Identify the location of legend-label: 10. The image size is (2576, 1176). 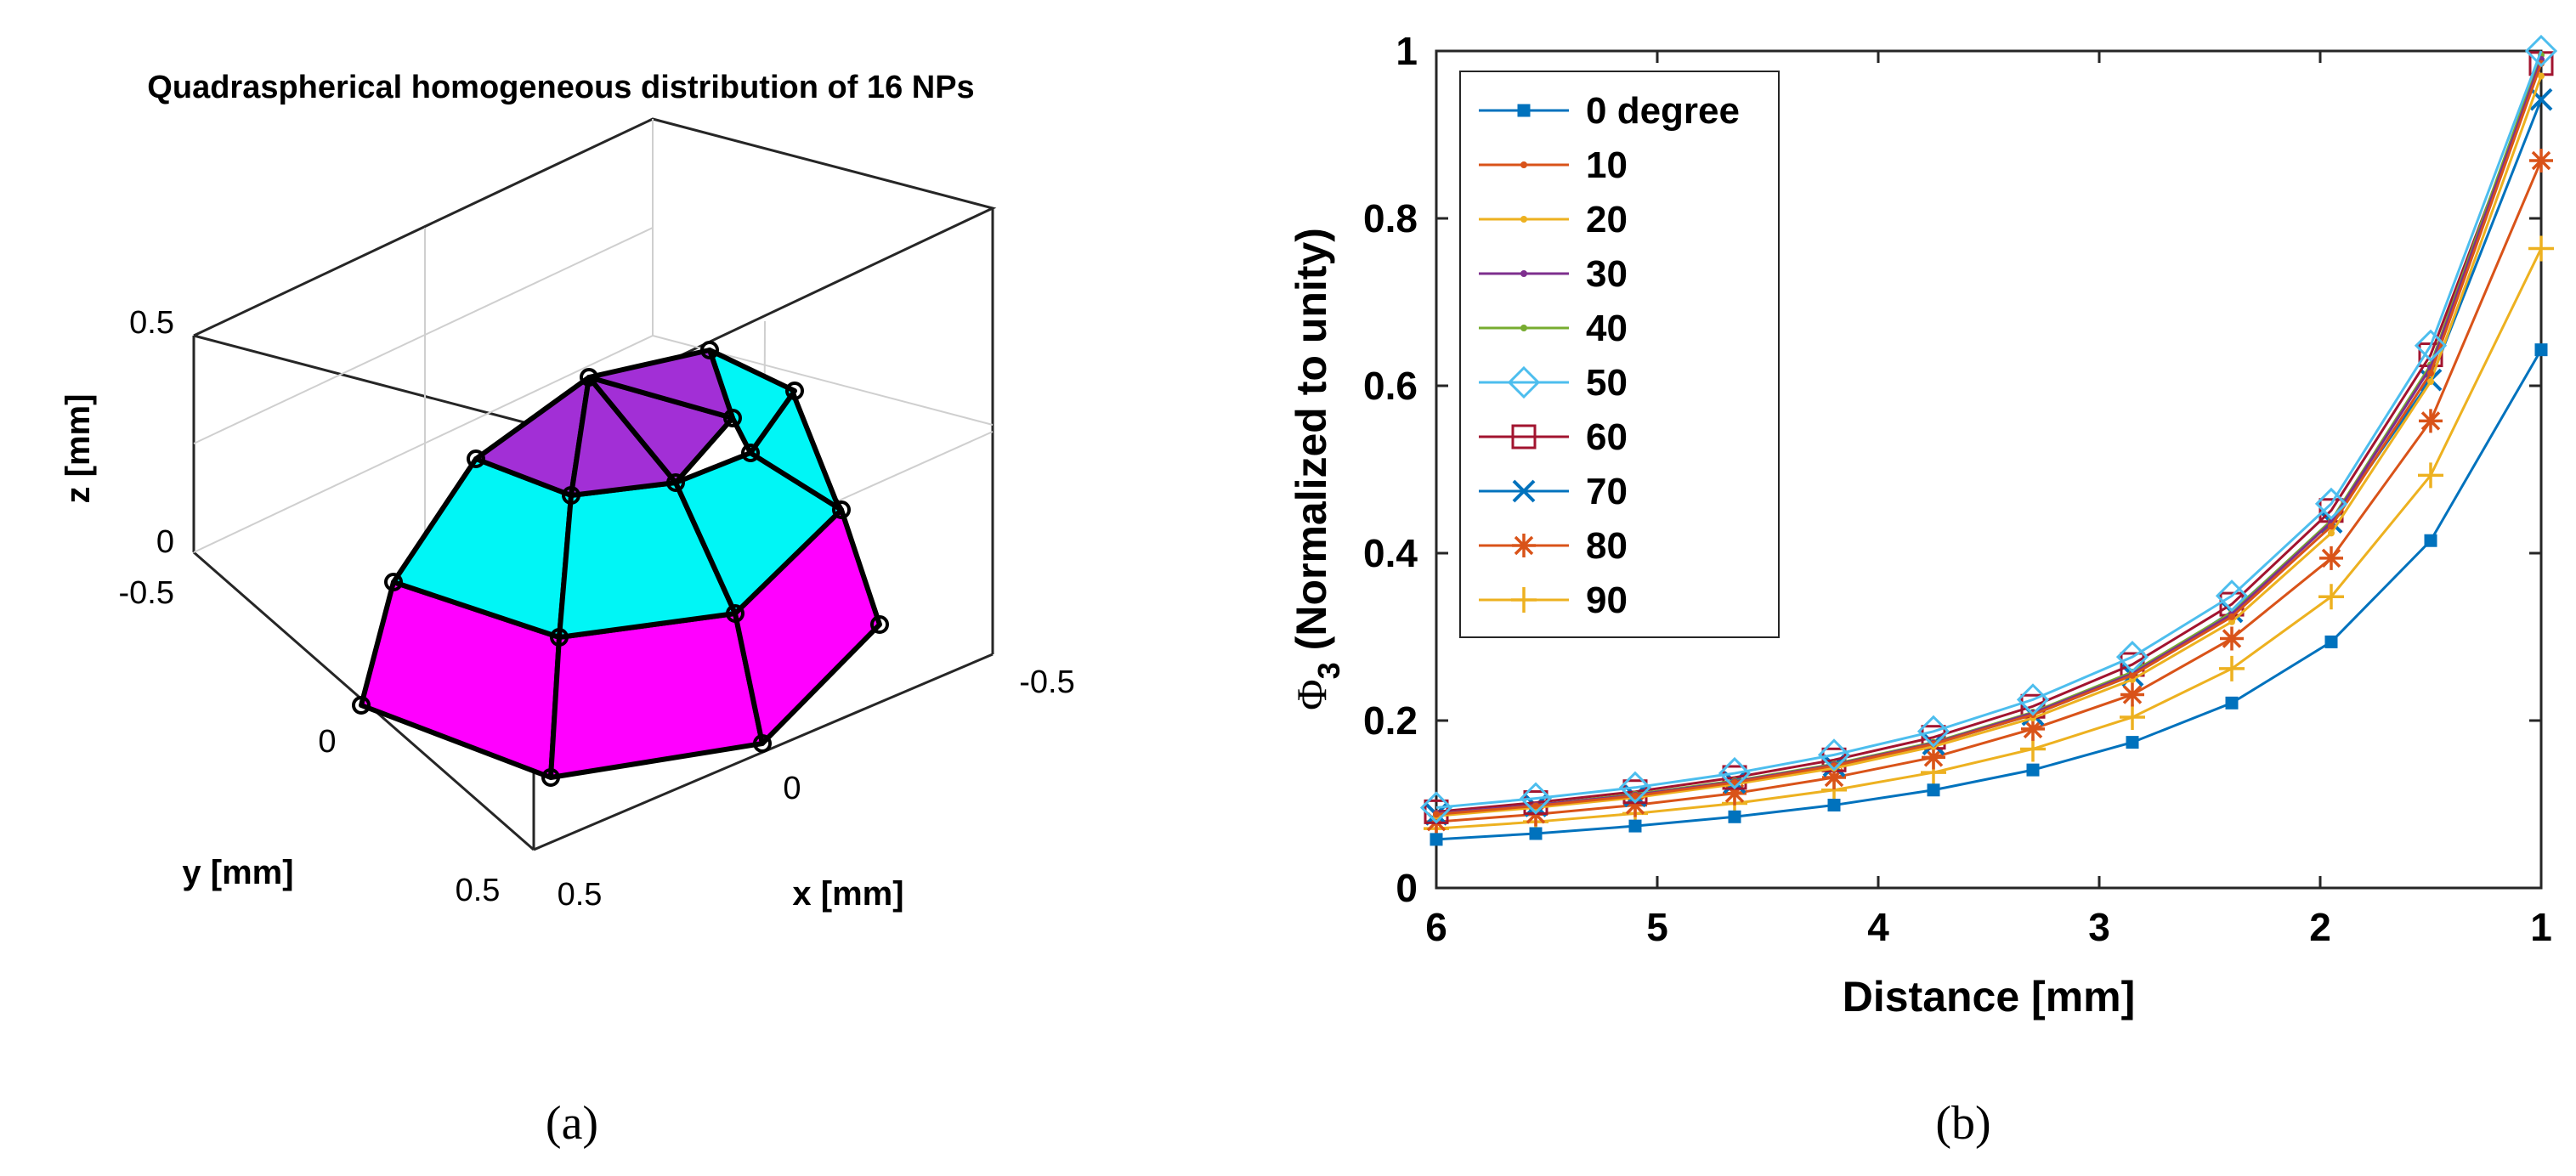
(1607, 165).